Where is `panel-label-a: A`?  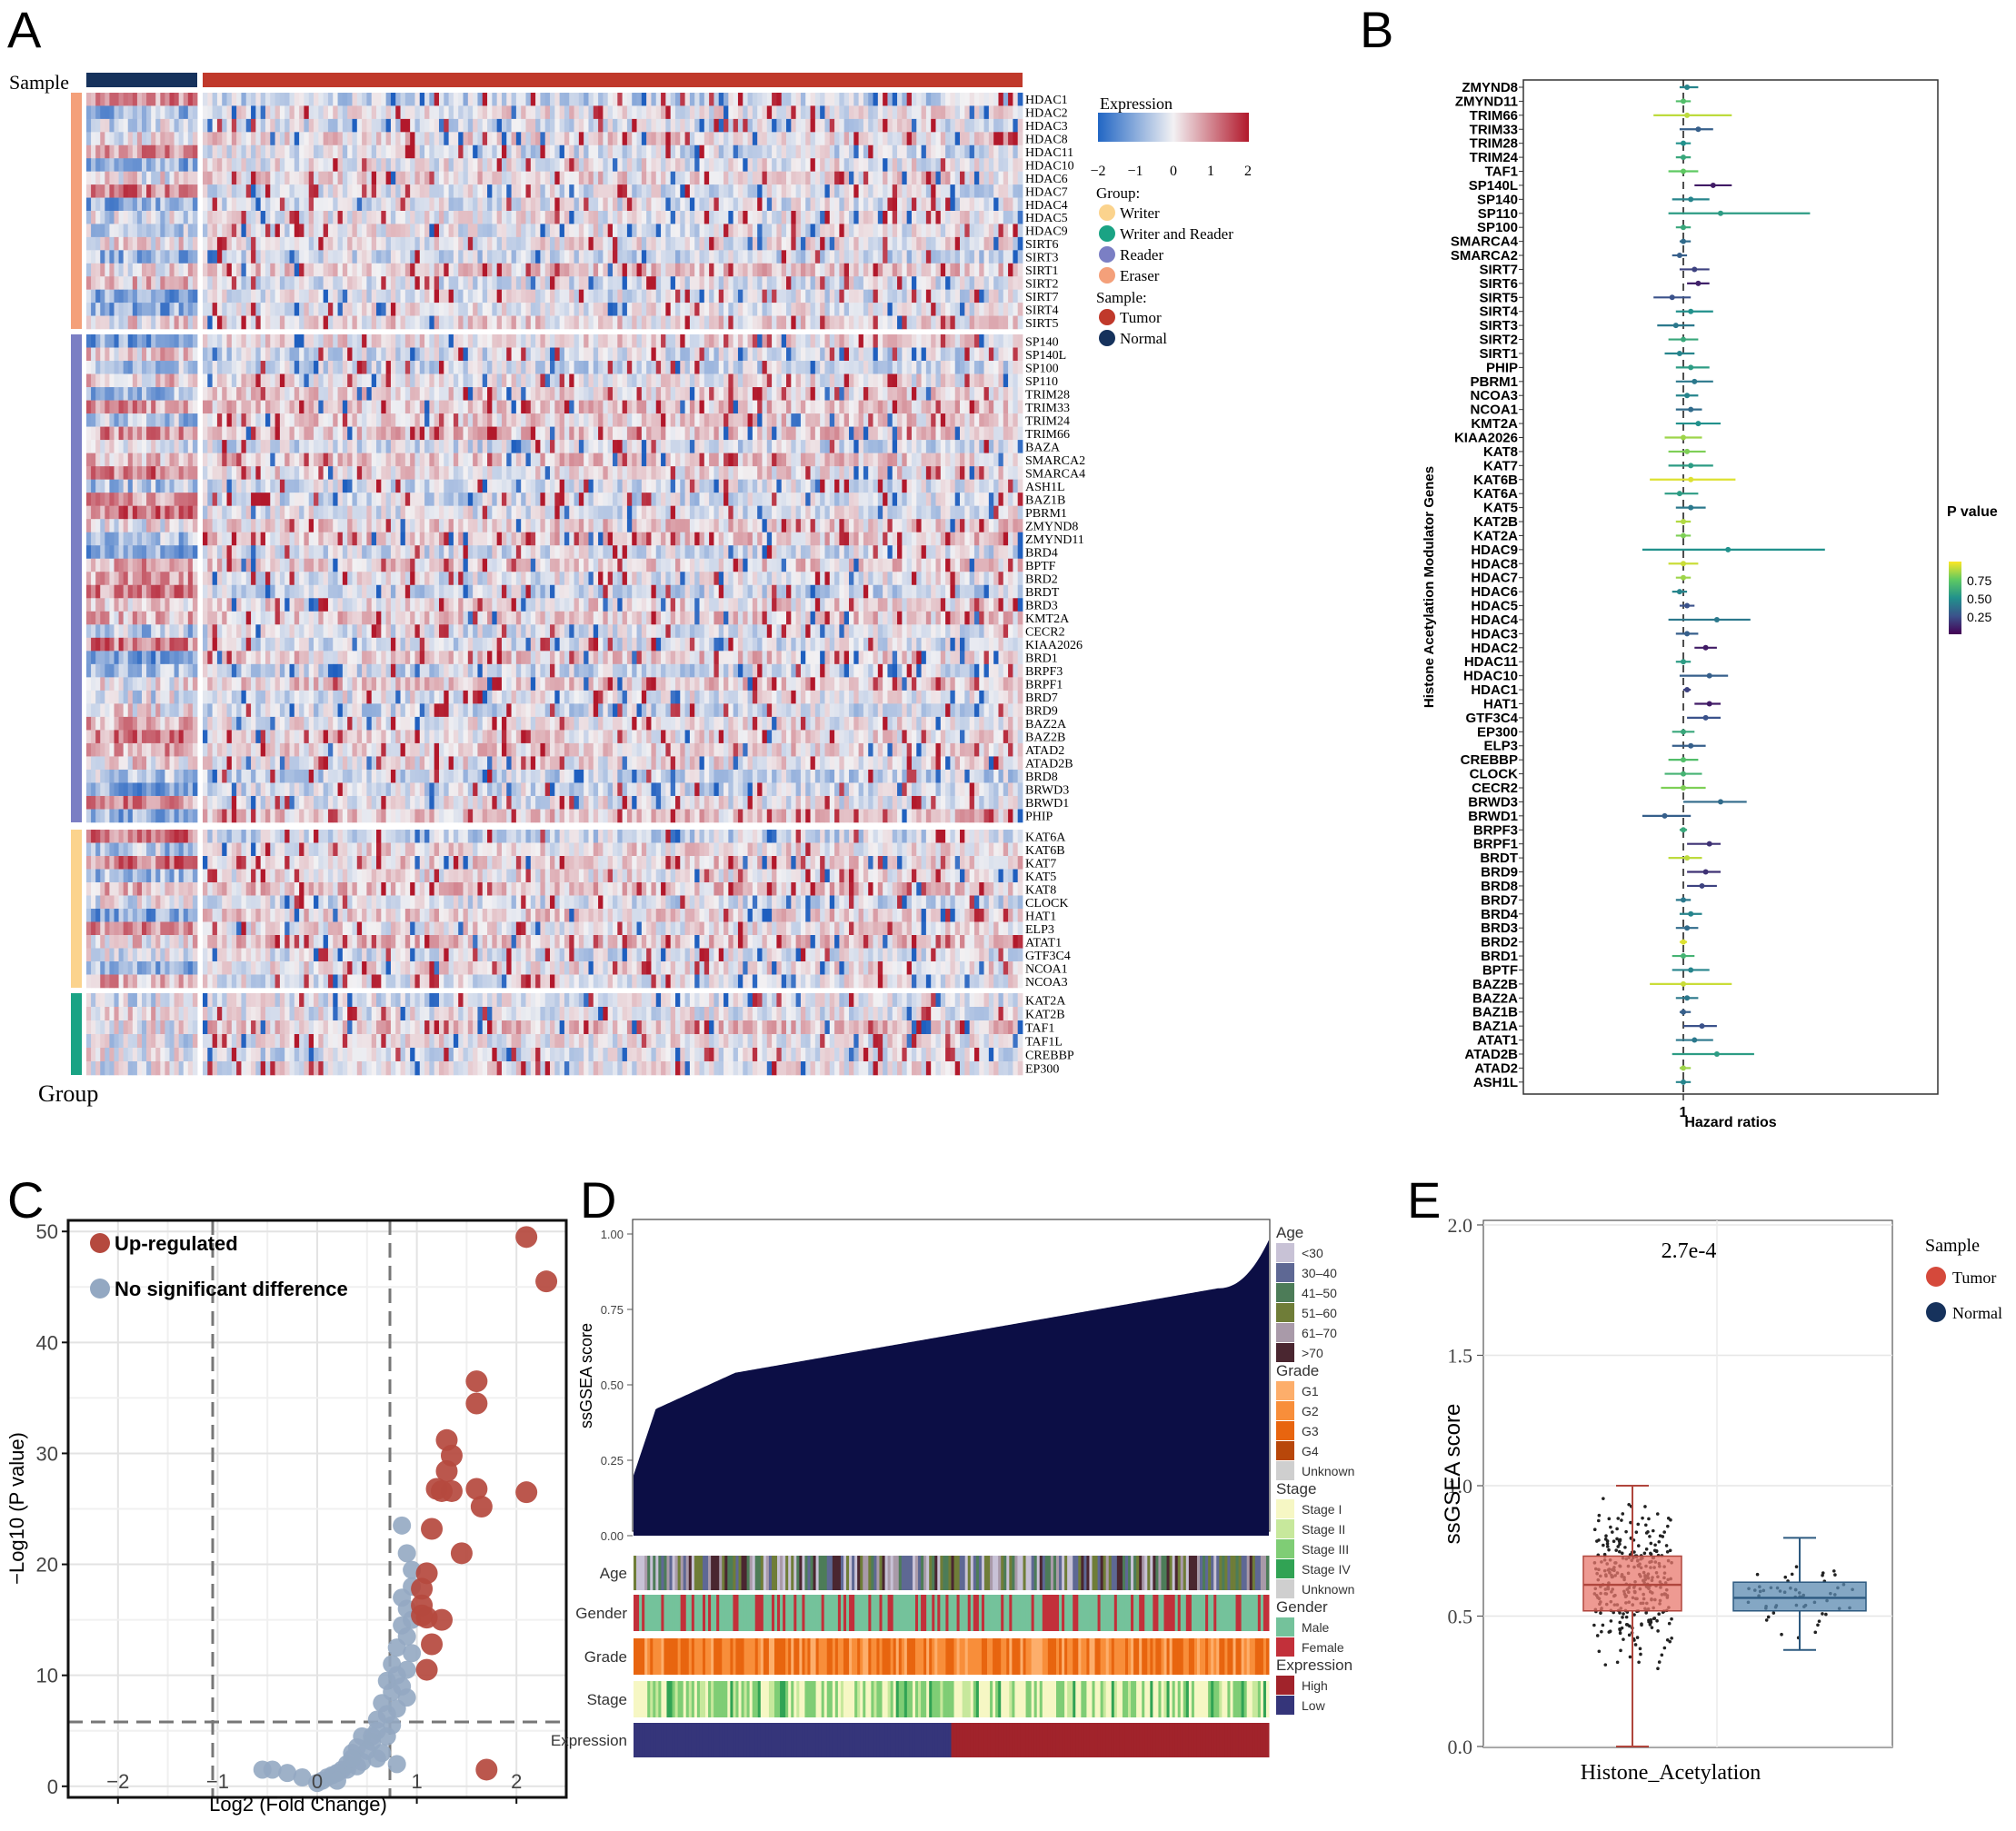
panel-label-a: A is located at coordinates (25, 29).